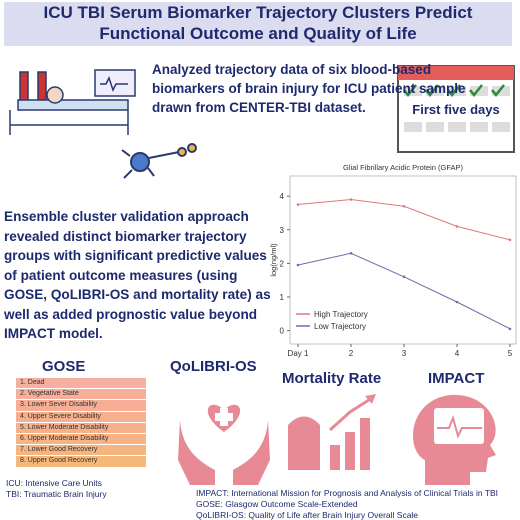  I want to click on impact-heading: IMPACT, so click(456, 378).